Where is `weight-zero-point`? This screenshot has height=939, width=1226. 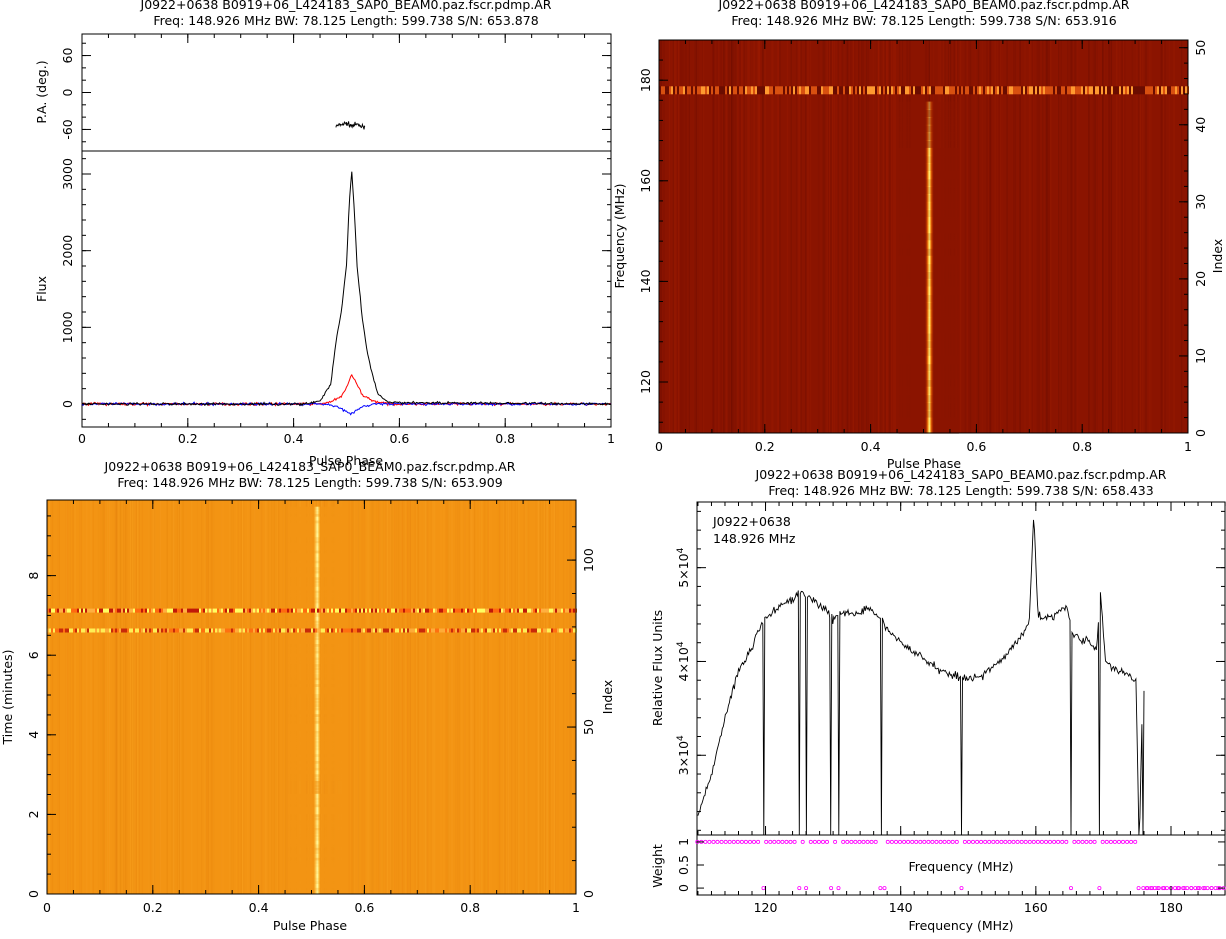 weight-zero-point is located at coordinates (1183, 888).